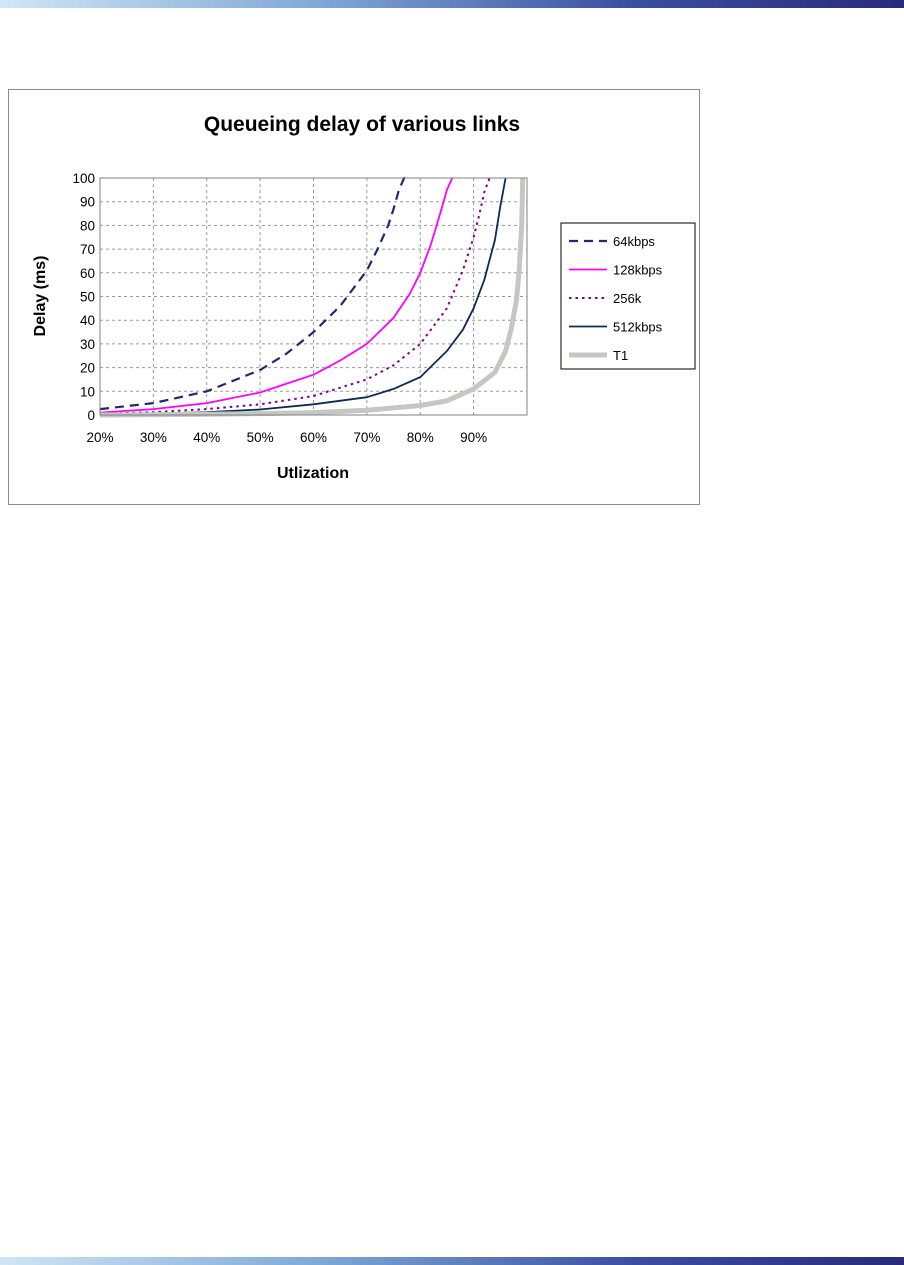  Describe the element at coordinates (620, 355) in the screenshot. I see `legend-label-T1: T1` at that location.